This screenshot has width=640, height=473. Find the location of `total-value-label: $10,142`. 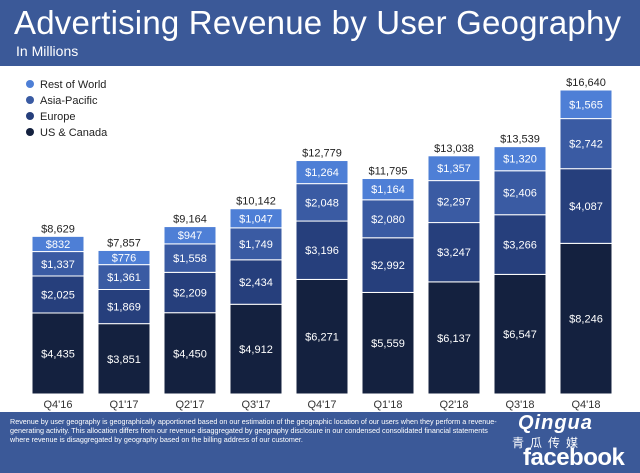

total-value-label: $10,142 is located at coordinates (256, 202).